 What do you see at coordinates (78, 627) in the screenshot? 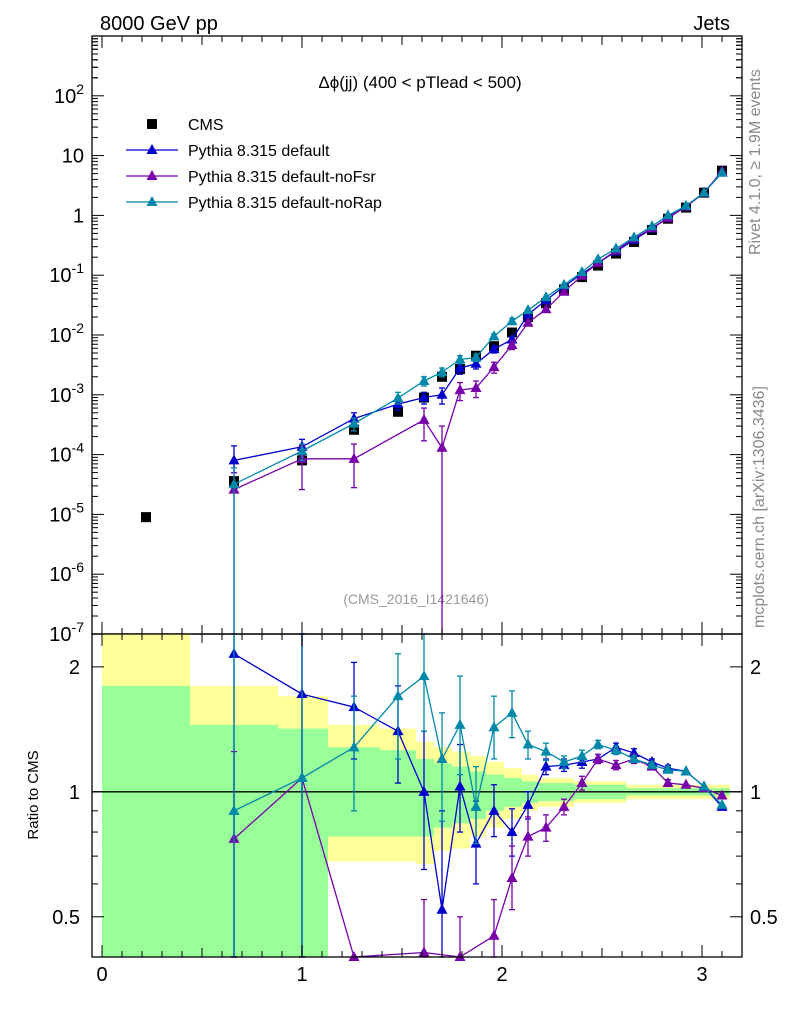
I see `y-tick-label-exponent: -7` at bounding box center [78, 627].